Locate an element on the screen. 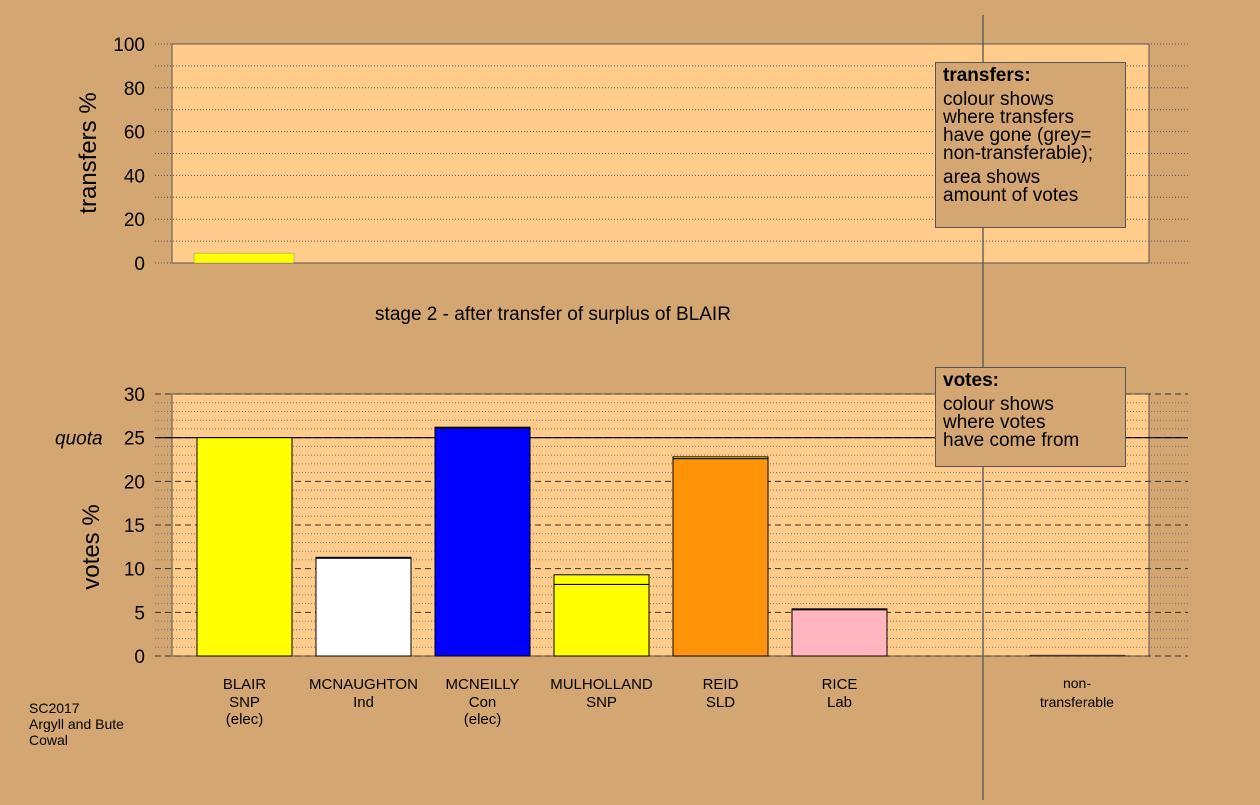 The height and width of the screenshot is (805, 1260). footnote: SC2017 Argyll and Bute Cowal is located at coordinates (76, 724).